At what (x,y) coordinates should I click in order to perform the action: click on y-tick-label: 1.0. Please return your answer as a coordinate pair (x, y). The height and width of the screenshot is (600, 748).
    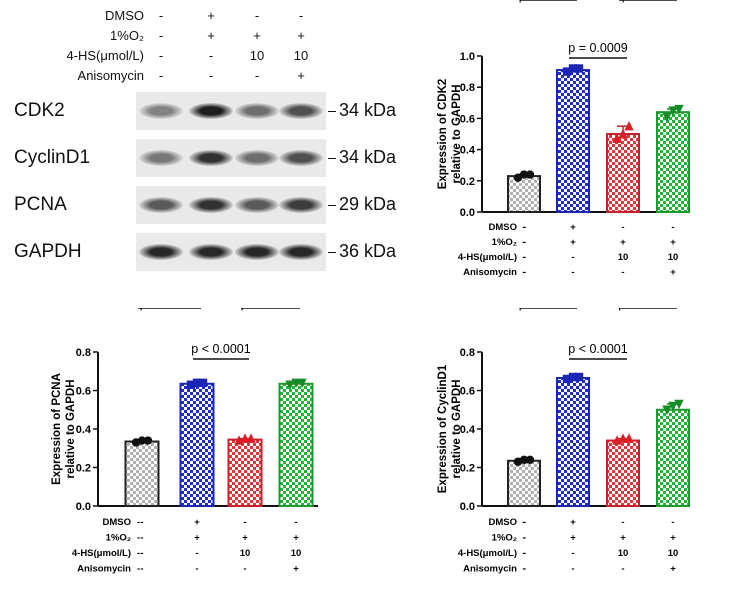
    Looking at the image, I should click on (467, 57).